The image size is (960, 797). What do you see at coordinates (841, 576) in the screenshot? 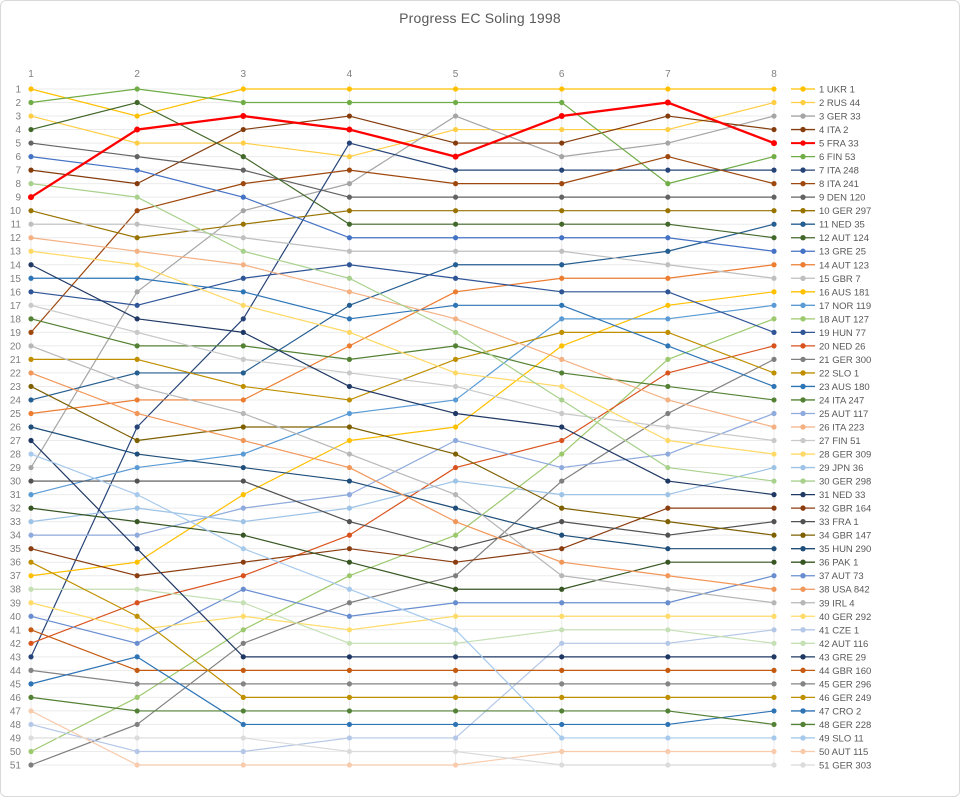
I see `legend-label: 37 AUT 73` at bounding box center [841, 576].